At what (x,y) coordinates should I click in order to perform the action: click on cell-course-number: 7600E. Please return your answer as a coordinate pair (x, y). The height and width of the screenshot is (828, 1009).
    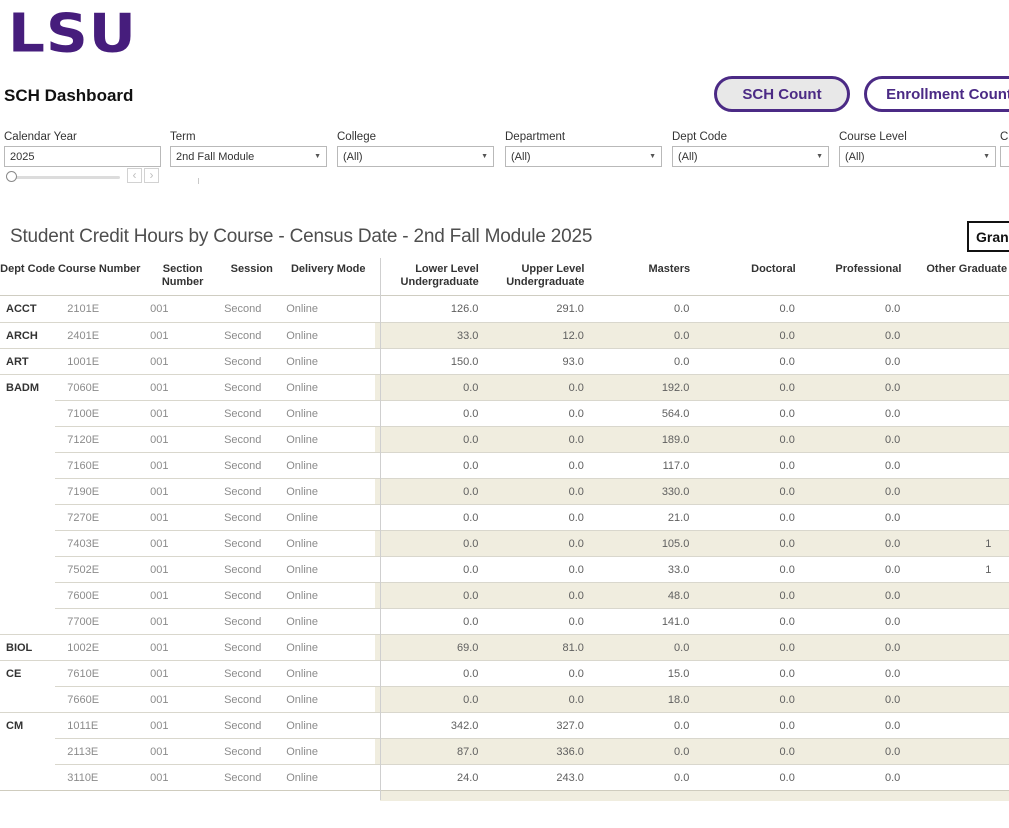
    Looking at the image, I should click on (99, 595).